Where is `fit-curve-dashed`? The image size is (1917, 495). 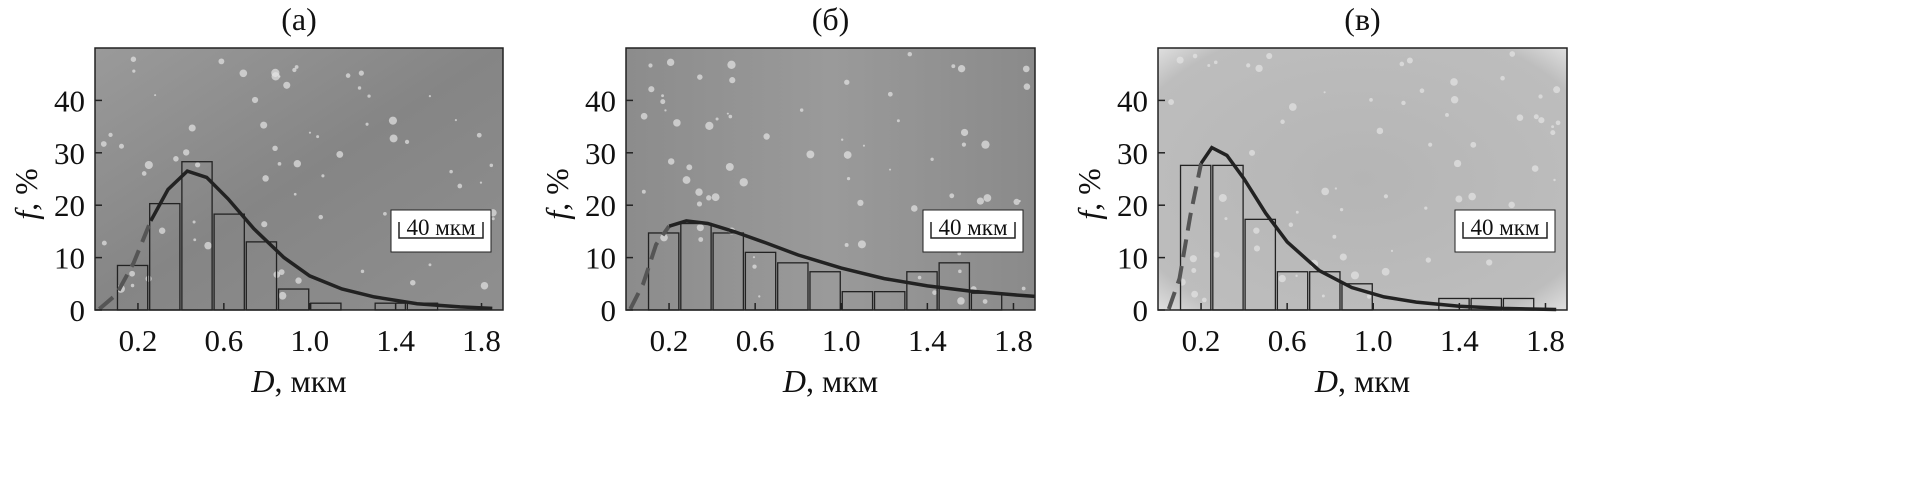
fit-curve-dashed is located at coordinates (1185, 236).